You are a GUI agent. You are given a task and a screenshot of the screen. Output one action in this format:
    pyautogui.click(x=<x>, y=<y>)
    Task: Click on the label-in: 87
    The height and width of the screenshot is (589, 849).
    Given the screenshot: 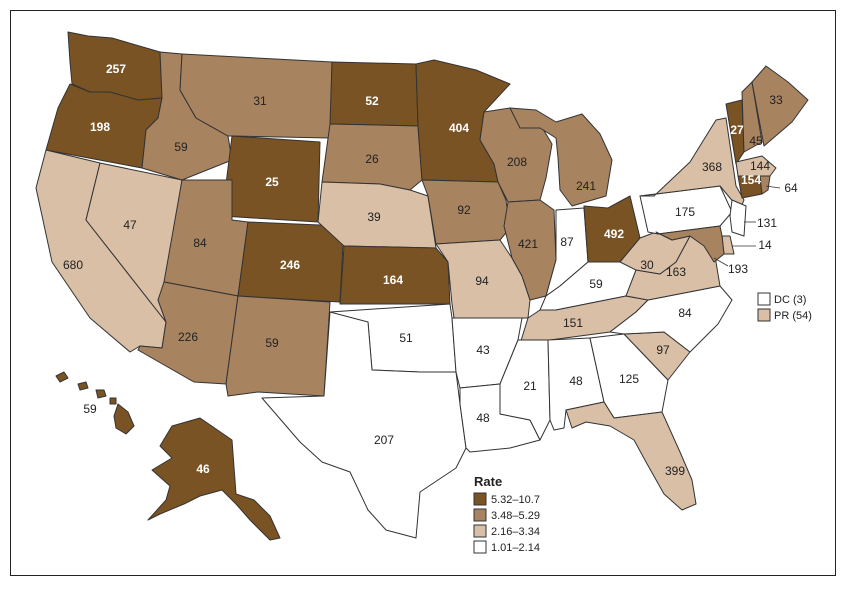 What is the action you would take?
    pyautogui.click(x=567, y=242)
    